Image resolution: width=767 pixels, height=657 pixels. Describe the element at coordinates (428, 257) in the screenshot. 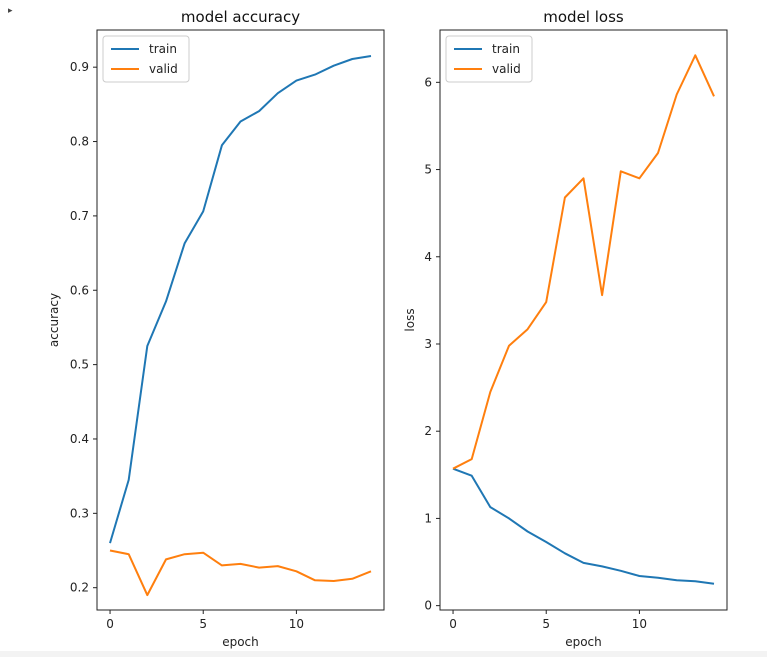

I see `y-tick-label: 4` at that location.